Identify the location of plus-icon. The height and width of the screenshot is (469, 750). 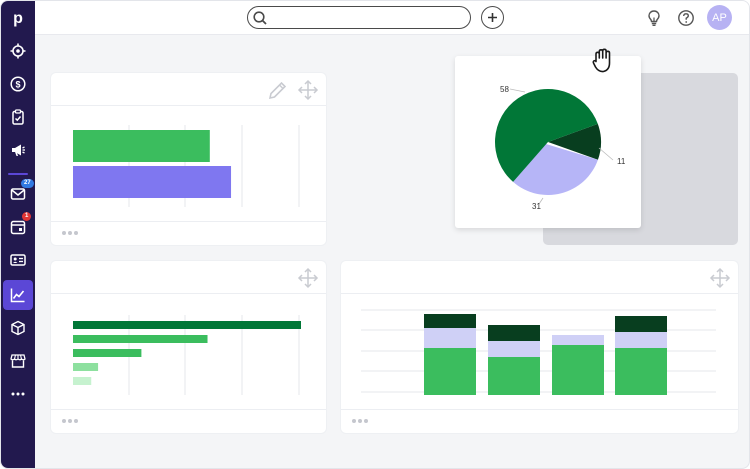
(492, 17).